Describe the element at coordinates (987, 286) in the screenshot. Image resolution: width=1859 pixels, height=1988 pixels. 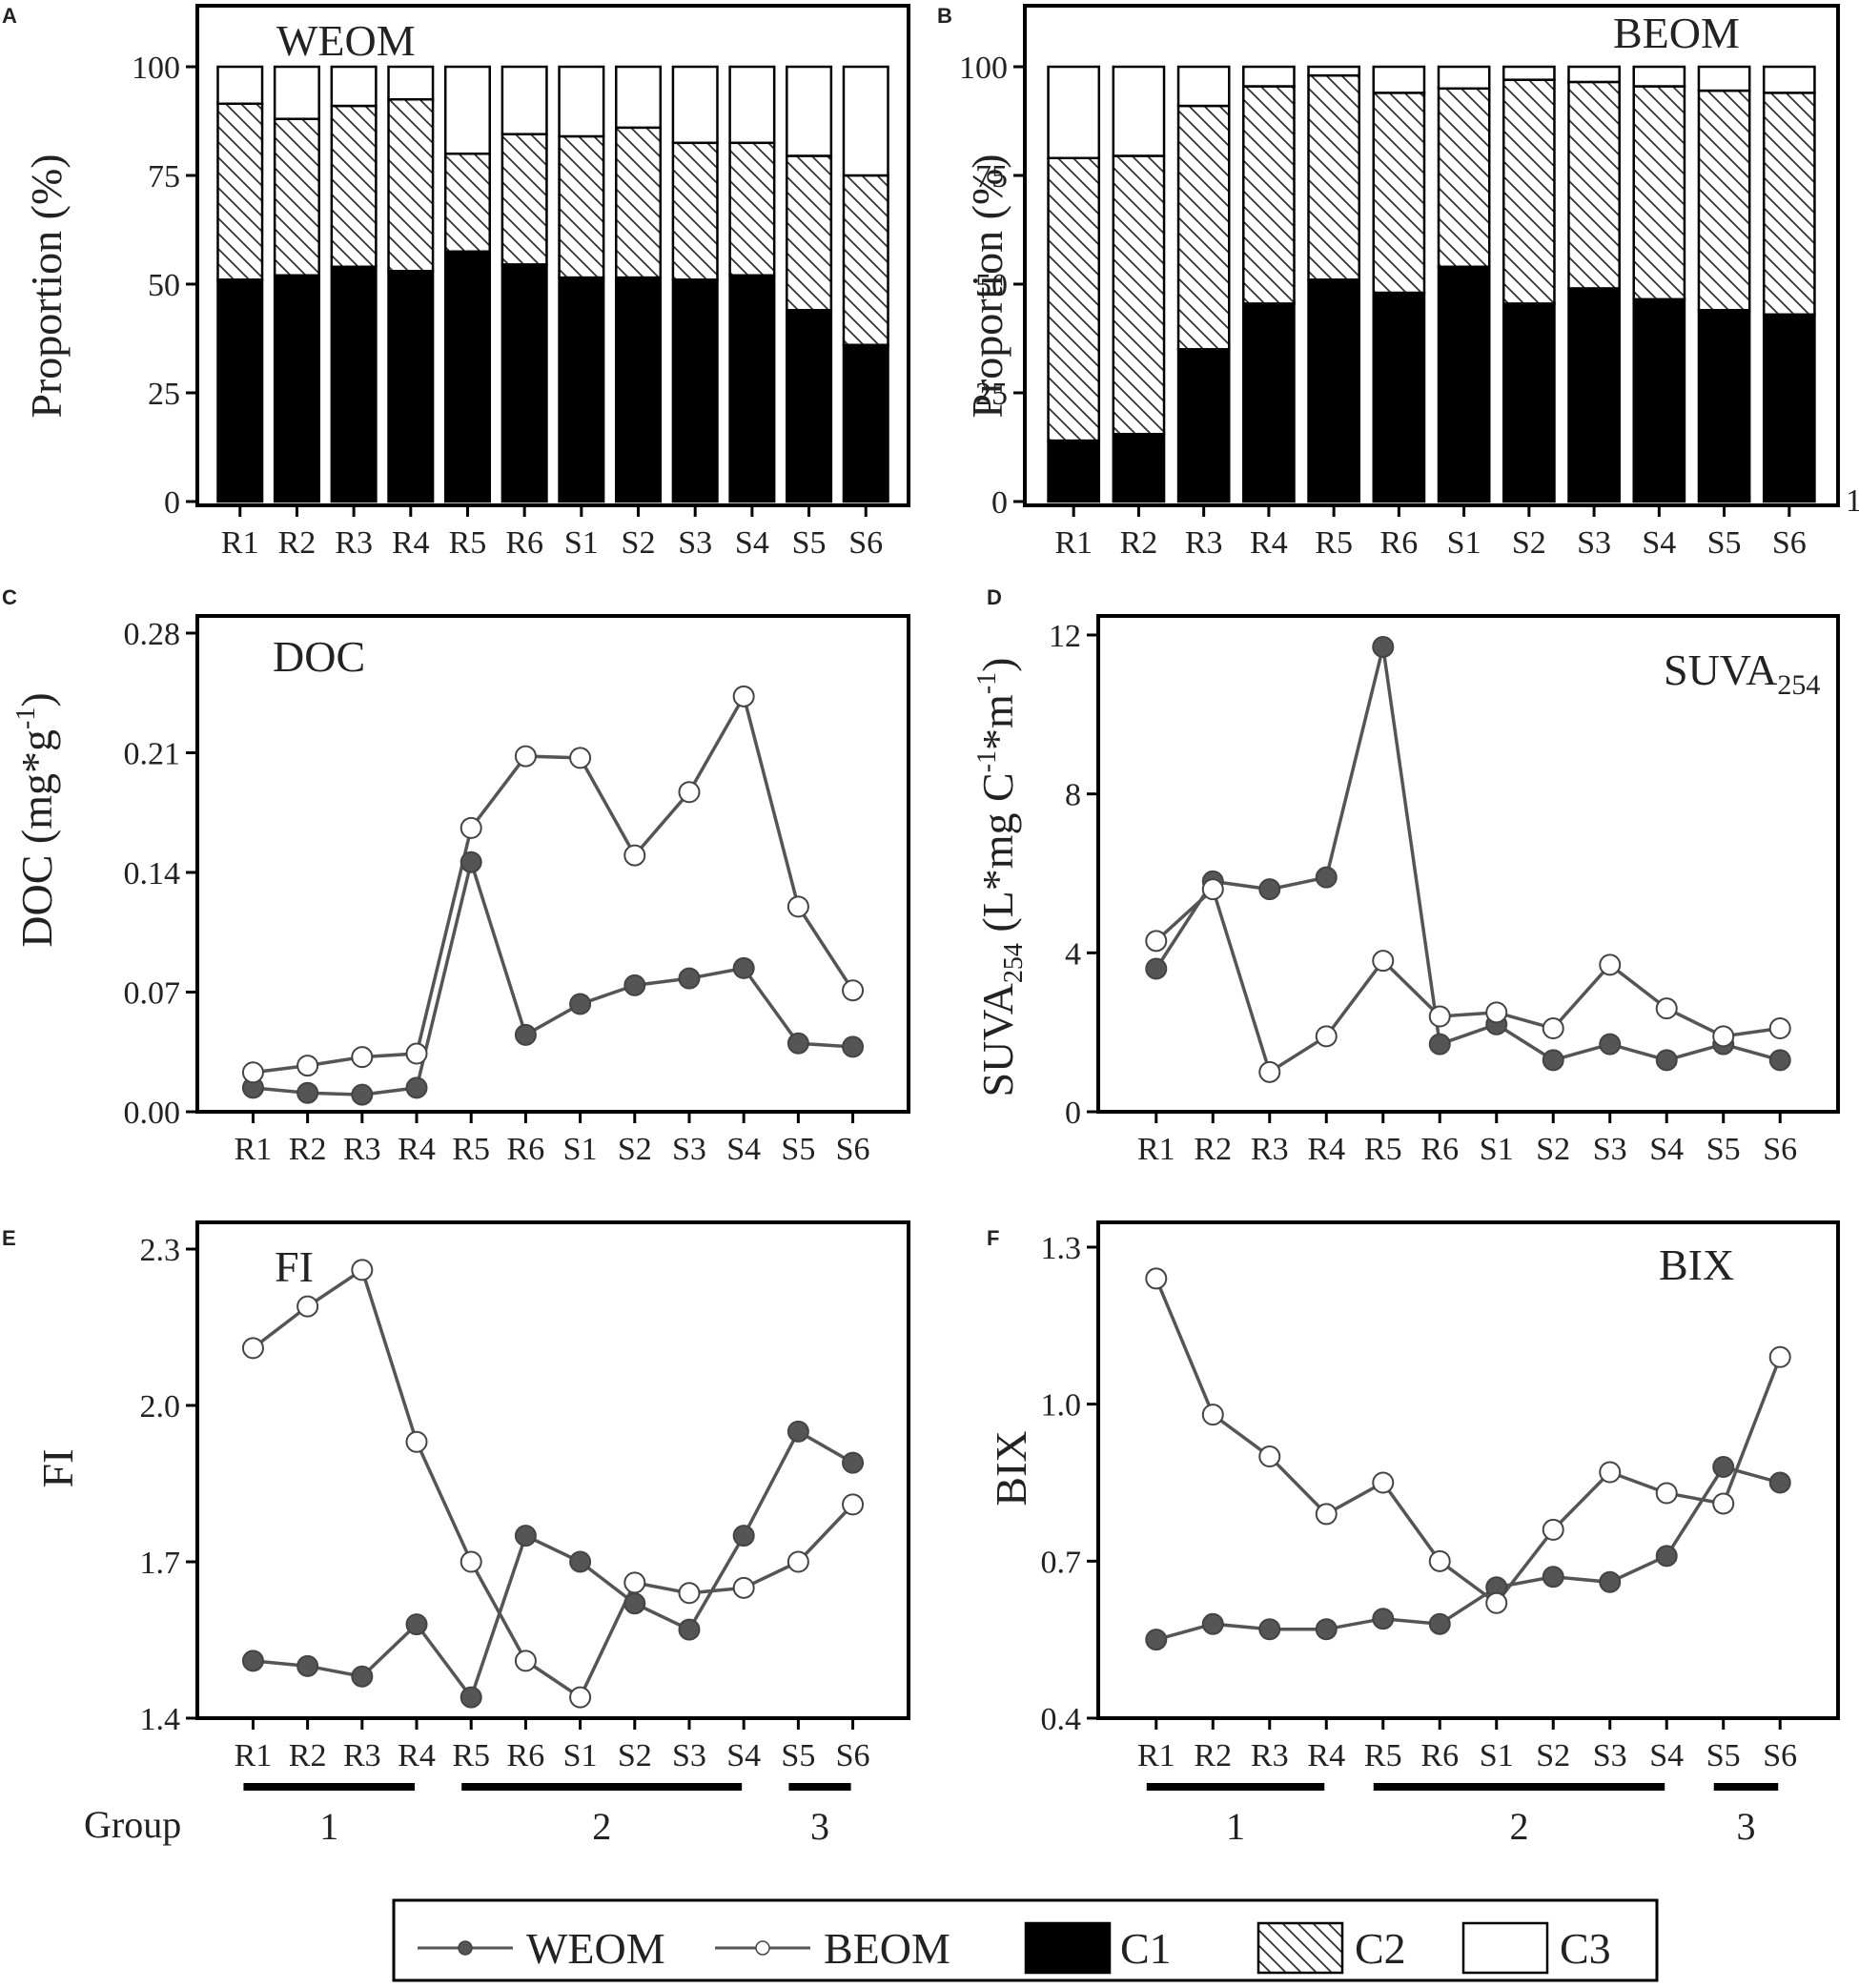
I see `panel-b-ylabel: Proportion (%)` at that location.